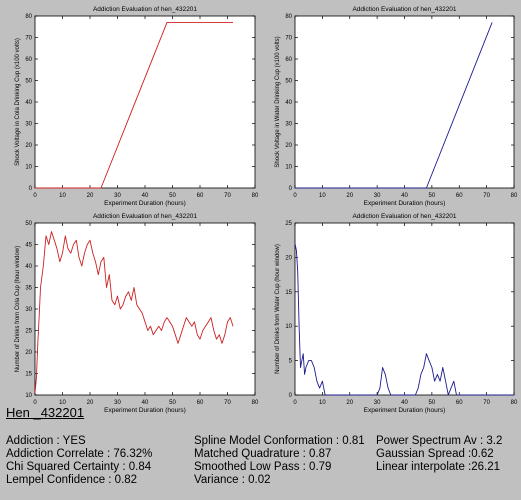 This screenshot has width=521, height=500. I want to click on addiction-correlate: Addiction Correlate : 76.32%, so click(79, 454).